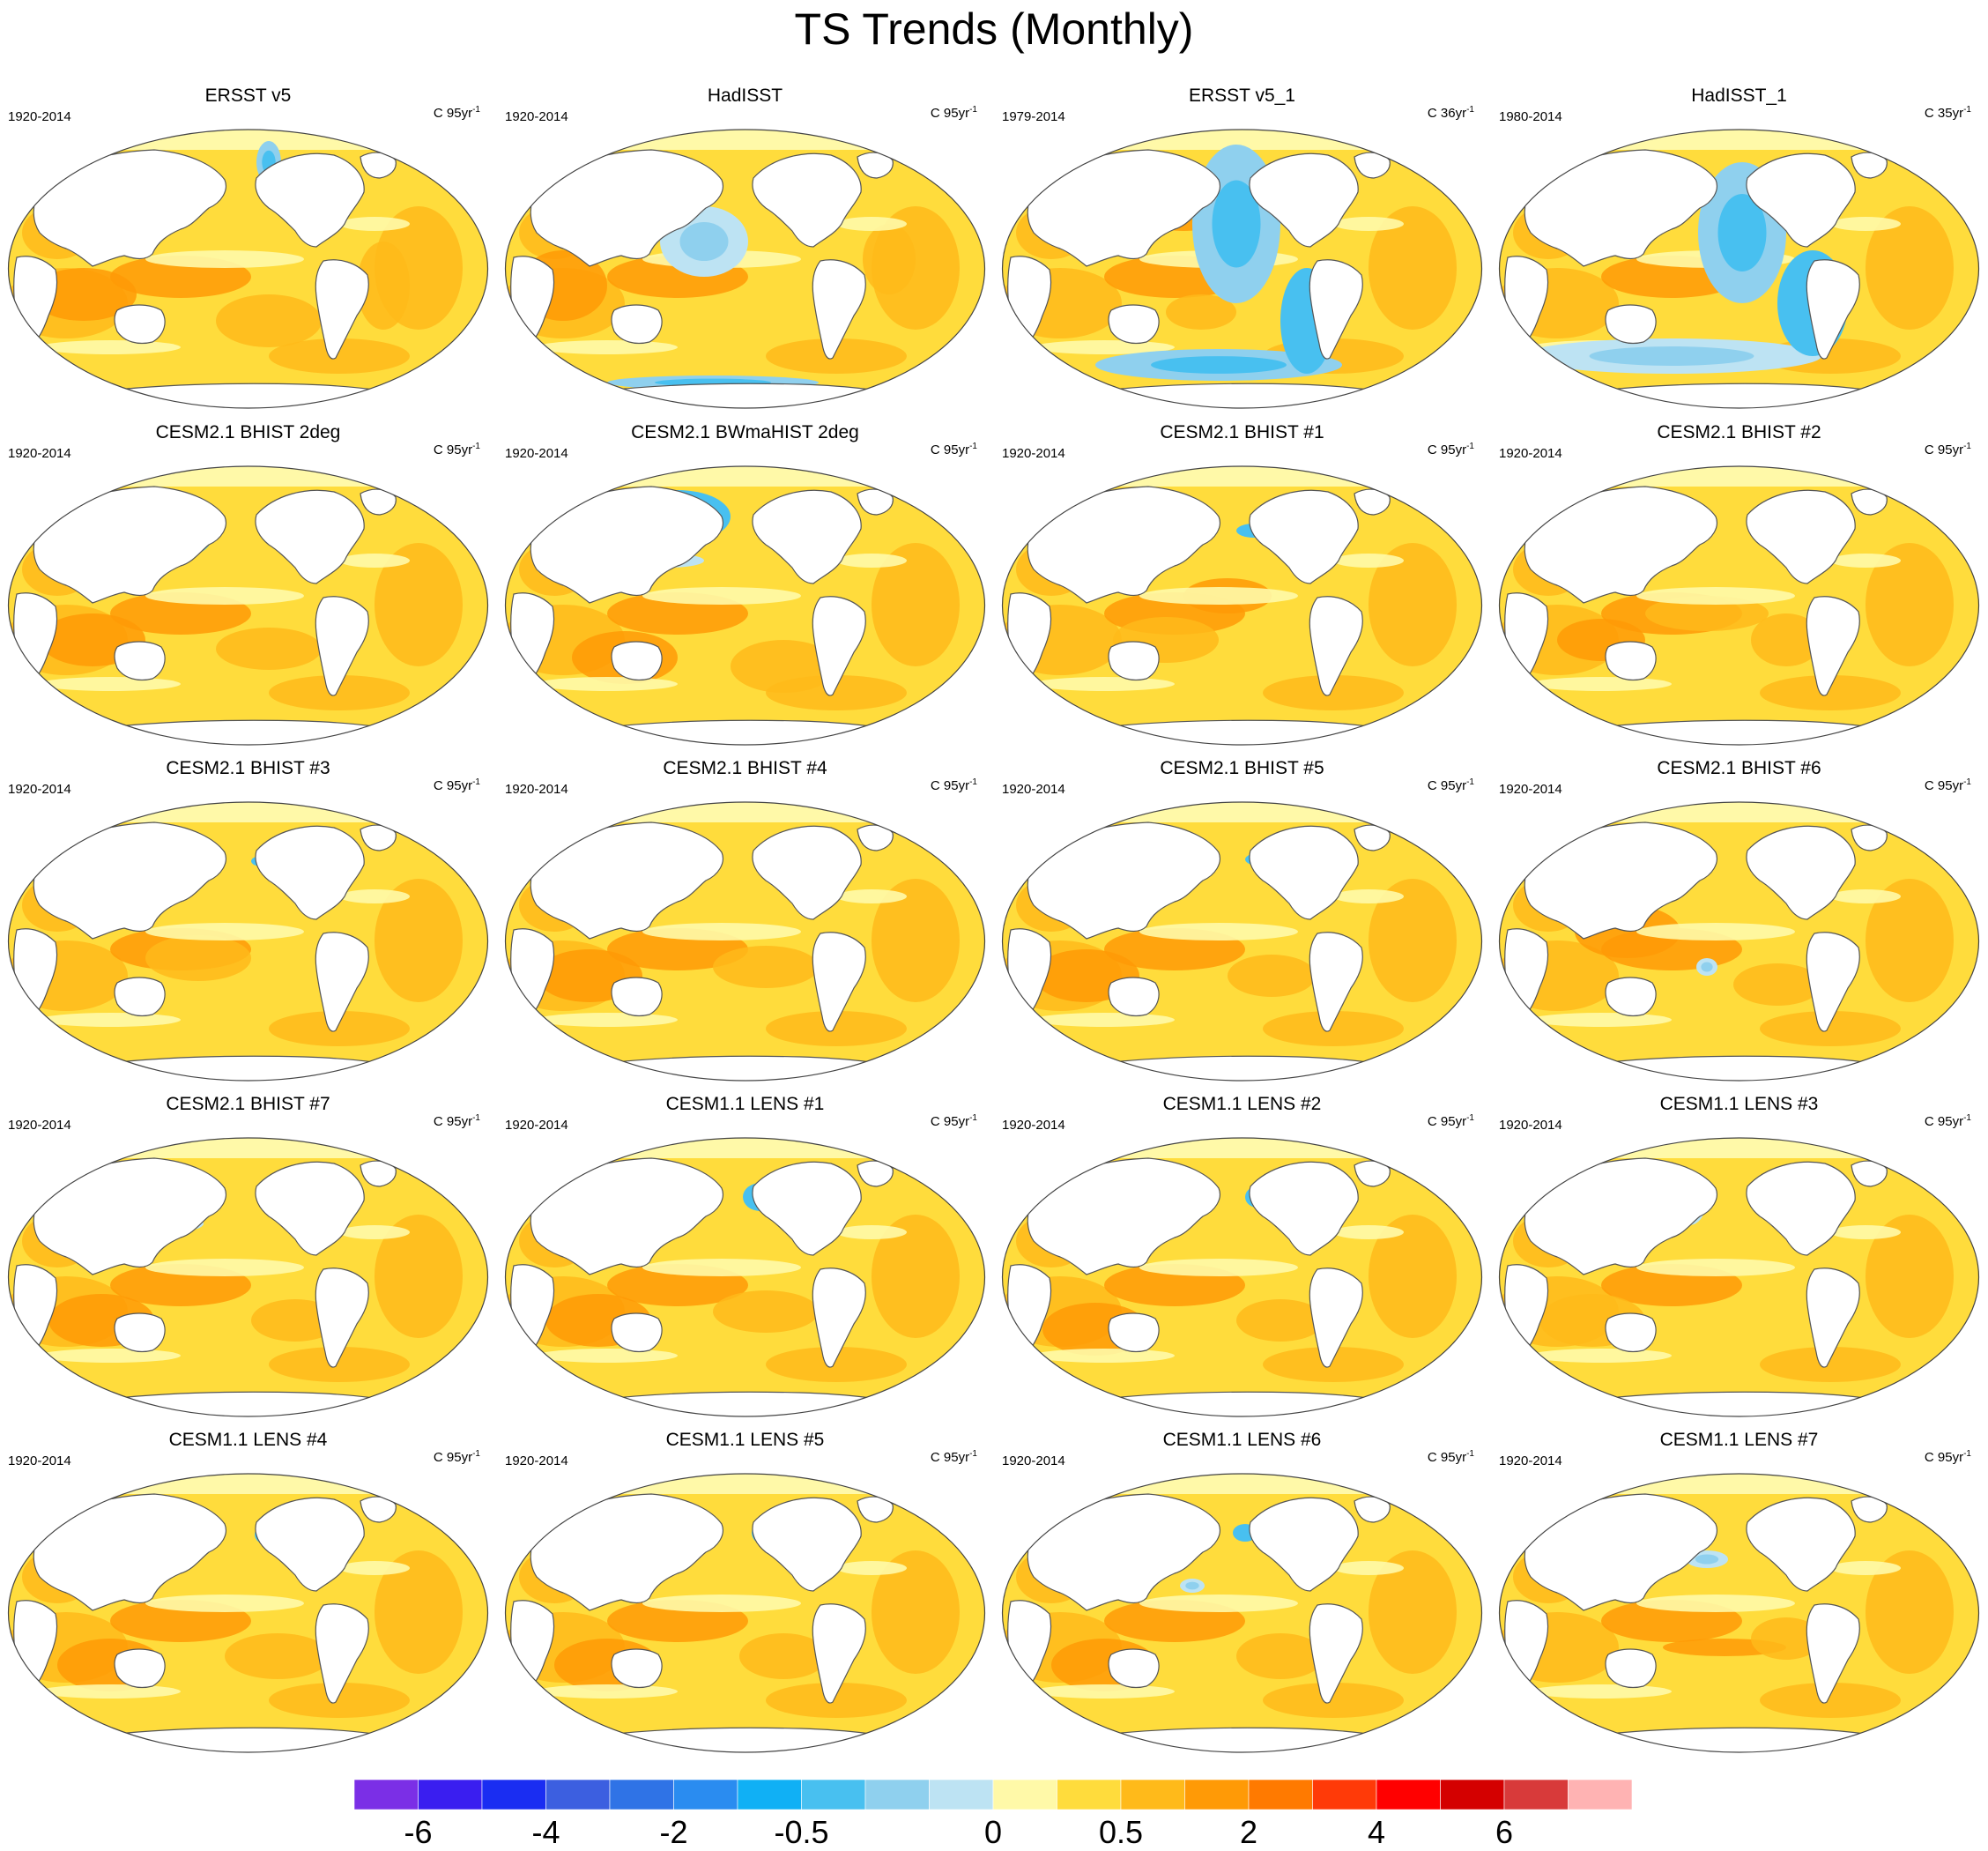 The height and width of the screenshot is (1851, 1988). What do you see at coordinates (1034, 117) in the screenshot?
I see `panel-years: 1979-2014` at bounding box center [1034, 117].